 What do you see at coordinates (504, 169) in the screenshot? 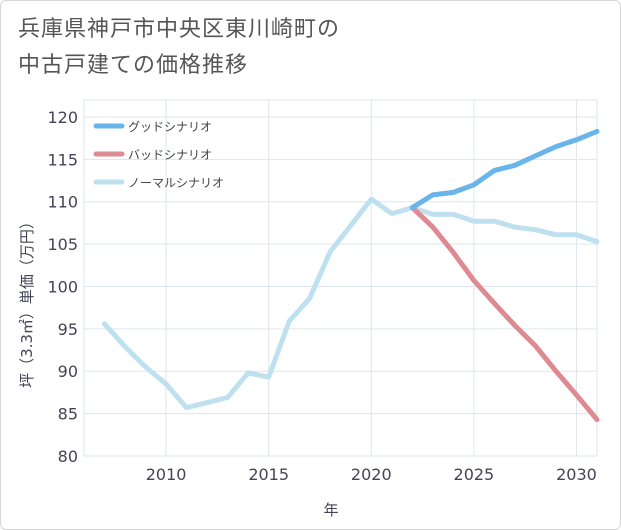
I see `good-scenario-line` at bounding box center [504, 169].